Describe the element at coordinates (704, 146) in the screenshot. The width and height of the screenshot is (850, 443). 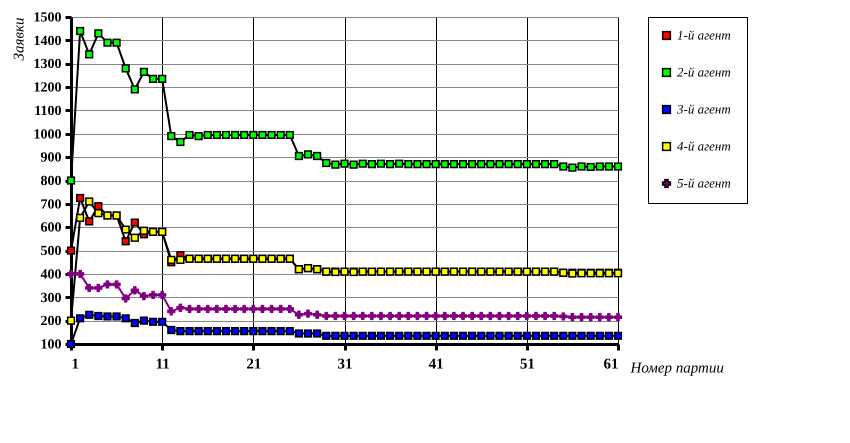
I see `legend-label: 4-й агент` at that location.